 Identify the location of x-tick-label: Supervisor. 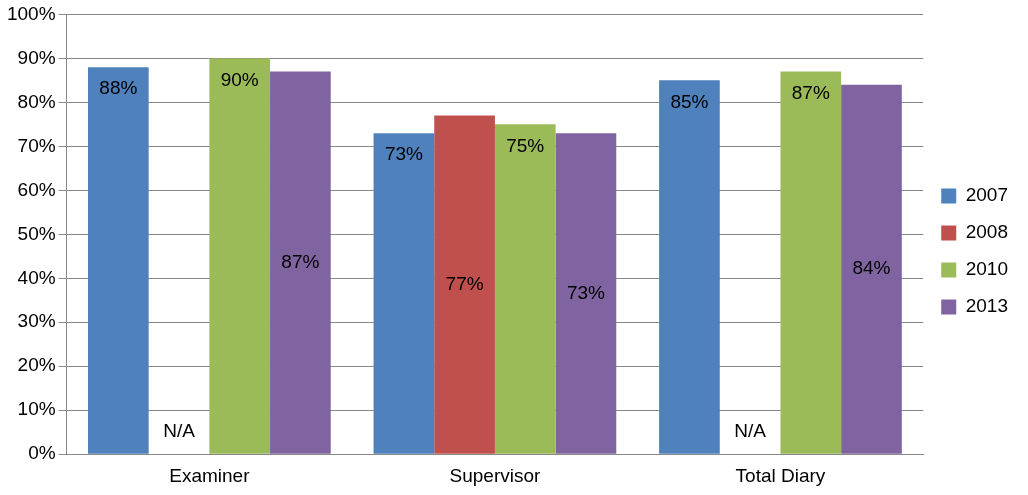
(495, 475).